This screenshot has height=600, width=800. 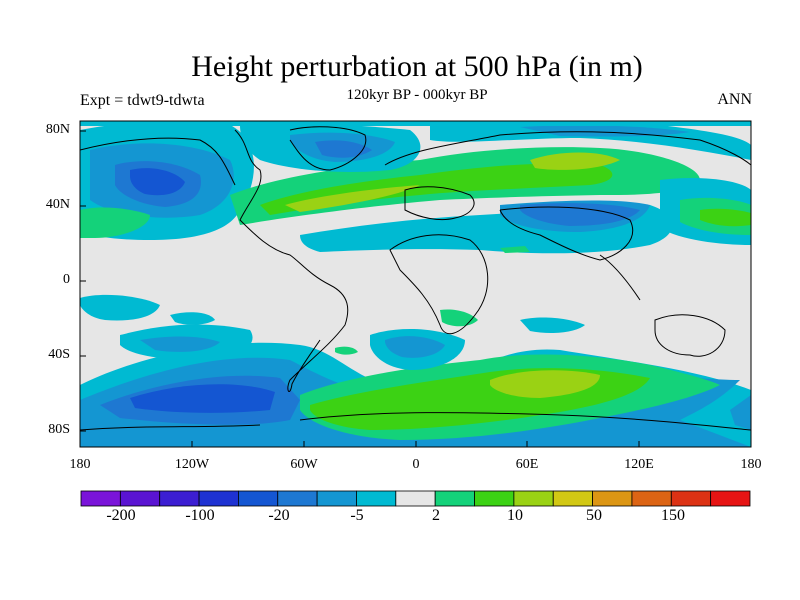 What do you see at coordinates (192, 464) in the screenshot?
I see `lon-tick-label: 120W` at bounding box center [192, 464].